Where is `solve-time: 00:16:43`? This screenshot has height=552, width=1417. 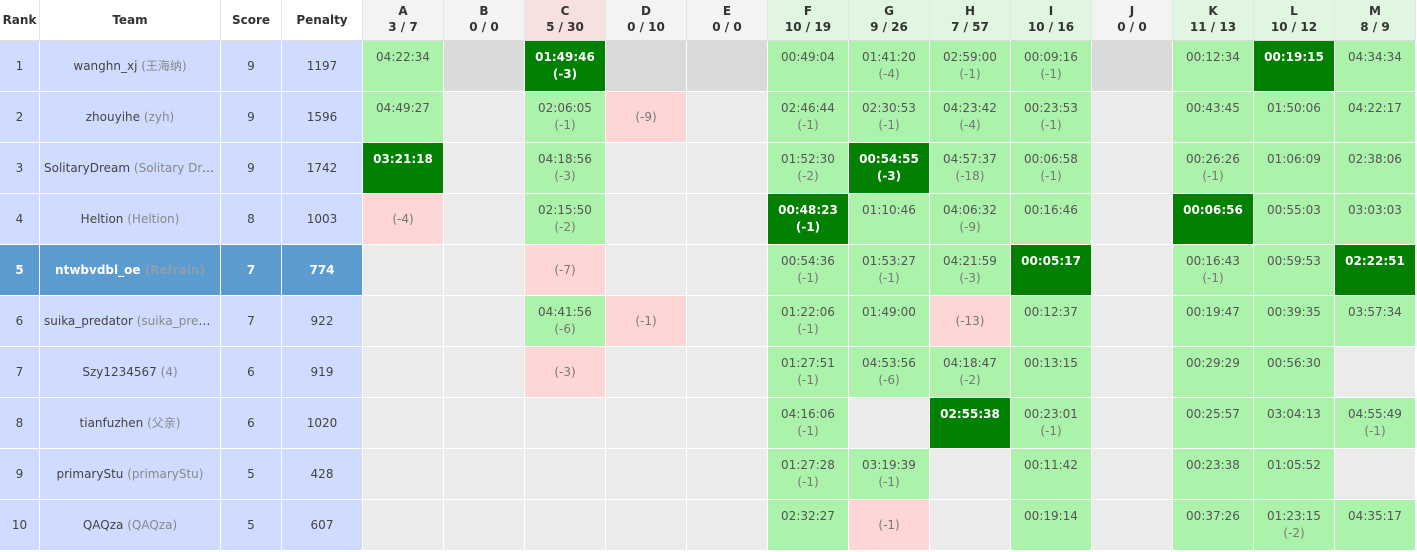 solve-time: 00:16:43 is located at coordinates (1213, 261).